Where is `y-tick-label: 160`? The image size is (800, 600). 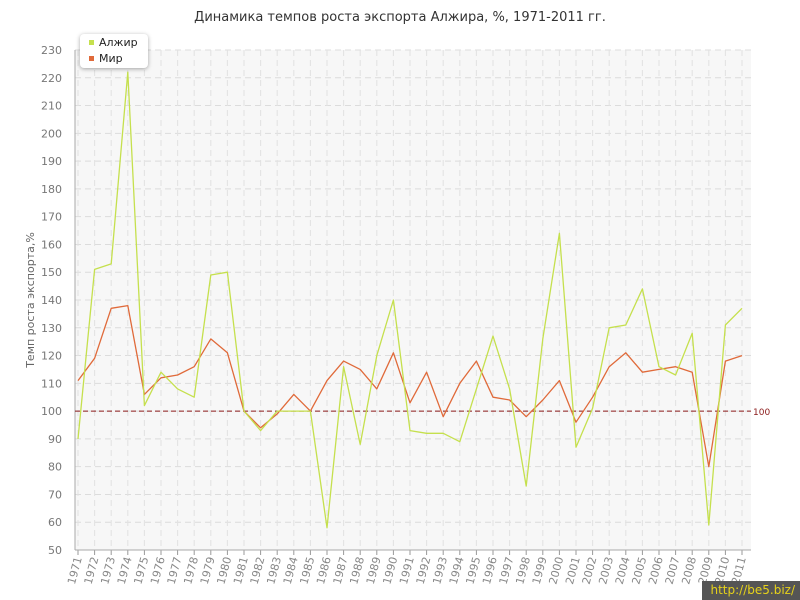 y-tick-label: 160 is located at coordinates (51, 244).